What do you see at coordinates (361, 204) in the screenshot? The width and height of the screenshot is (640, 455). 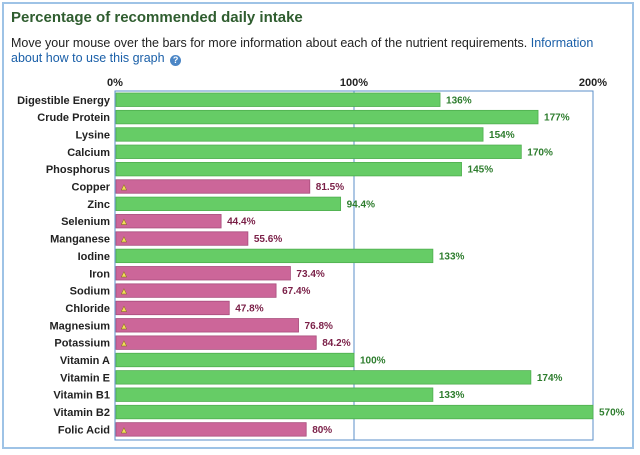 I see `data-label: 94.4%` at bounding box center [361, 204].